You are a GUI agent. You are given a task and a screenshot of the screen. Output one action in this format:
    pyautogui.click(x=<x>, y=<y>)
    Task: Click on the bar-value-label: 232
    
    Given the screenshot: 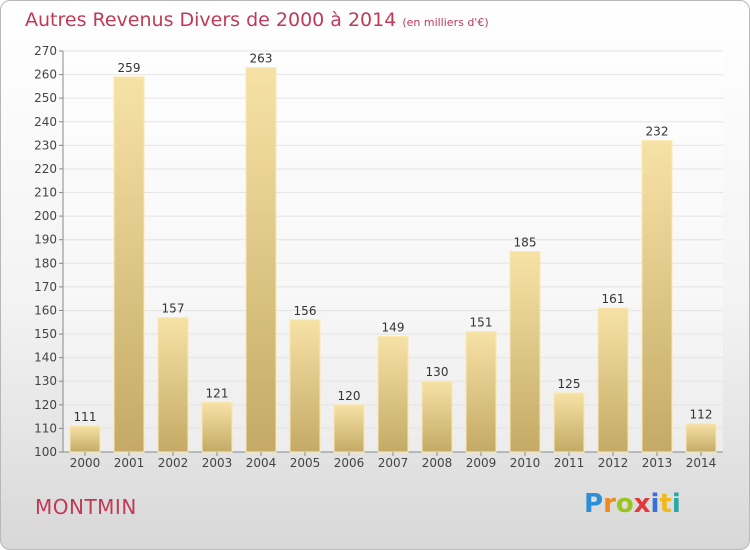 What is the action you would take?
    pyautogui.click(x=657, y=132)
    